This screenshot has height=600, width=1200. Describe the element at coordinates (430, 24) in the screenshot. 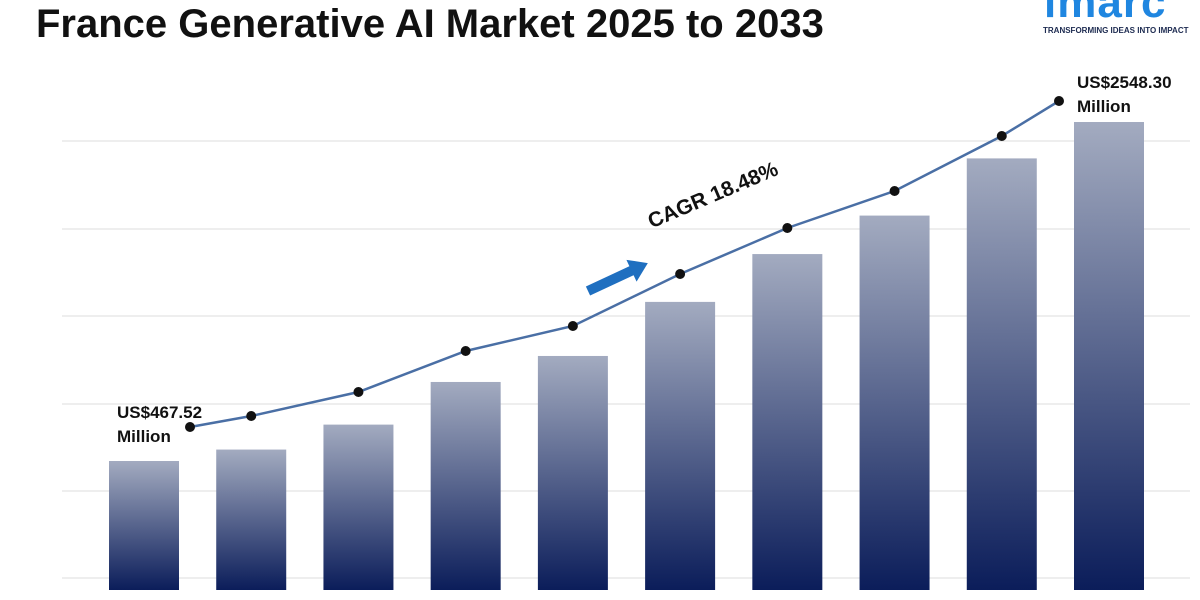

I see `chart-title: France Generative AI Market 2025 to 2033` at that location.